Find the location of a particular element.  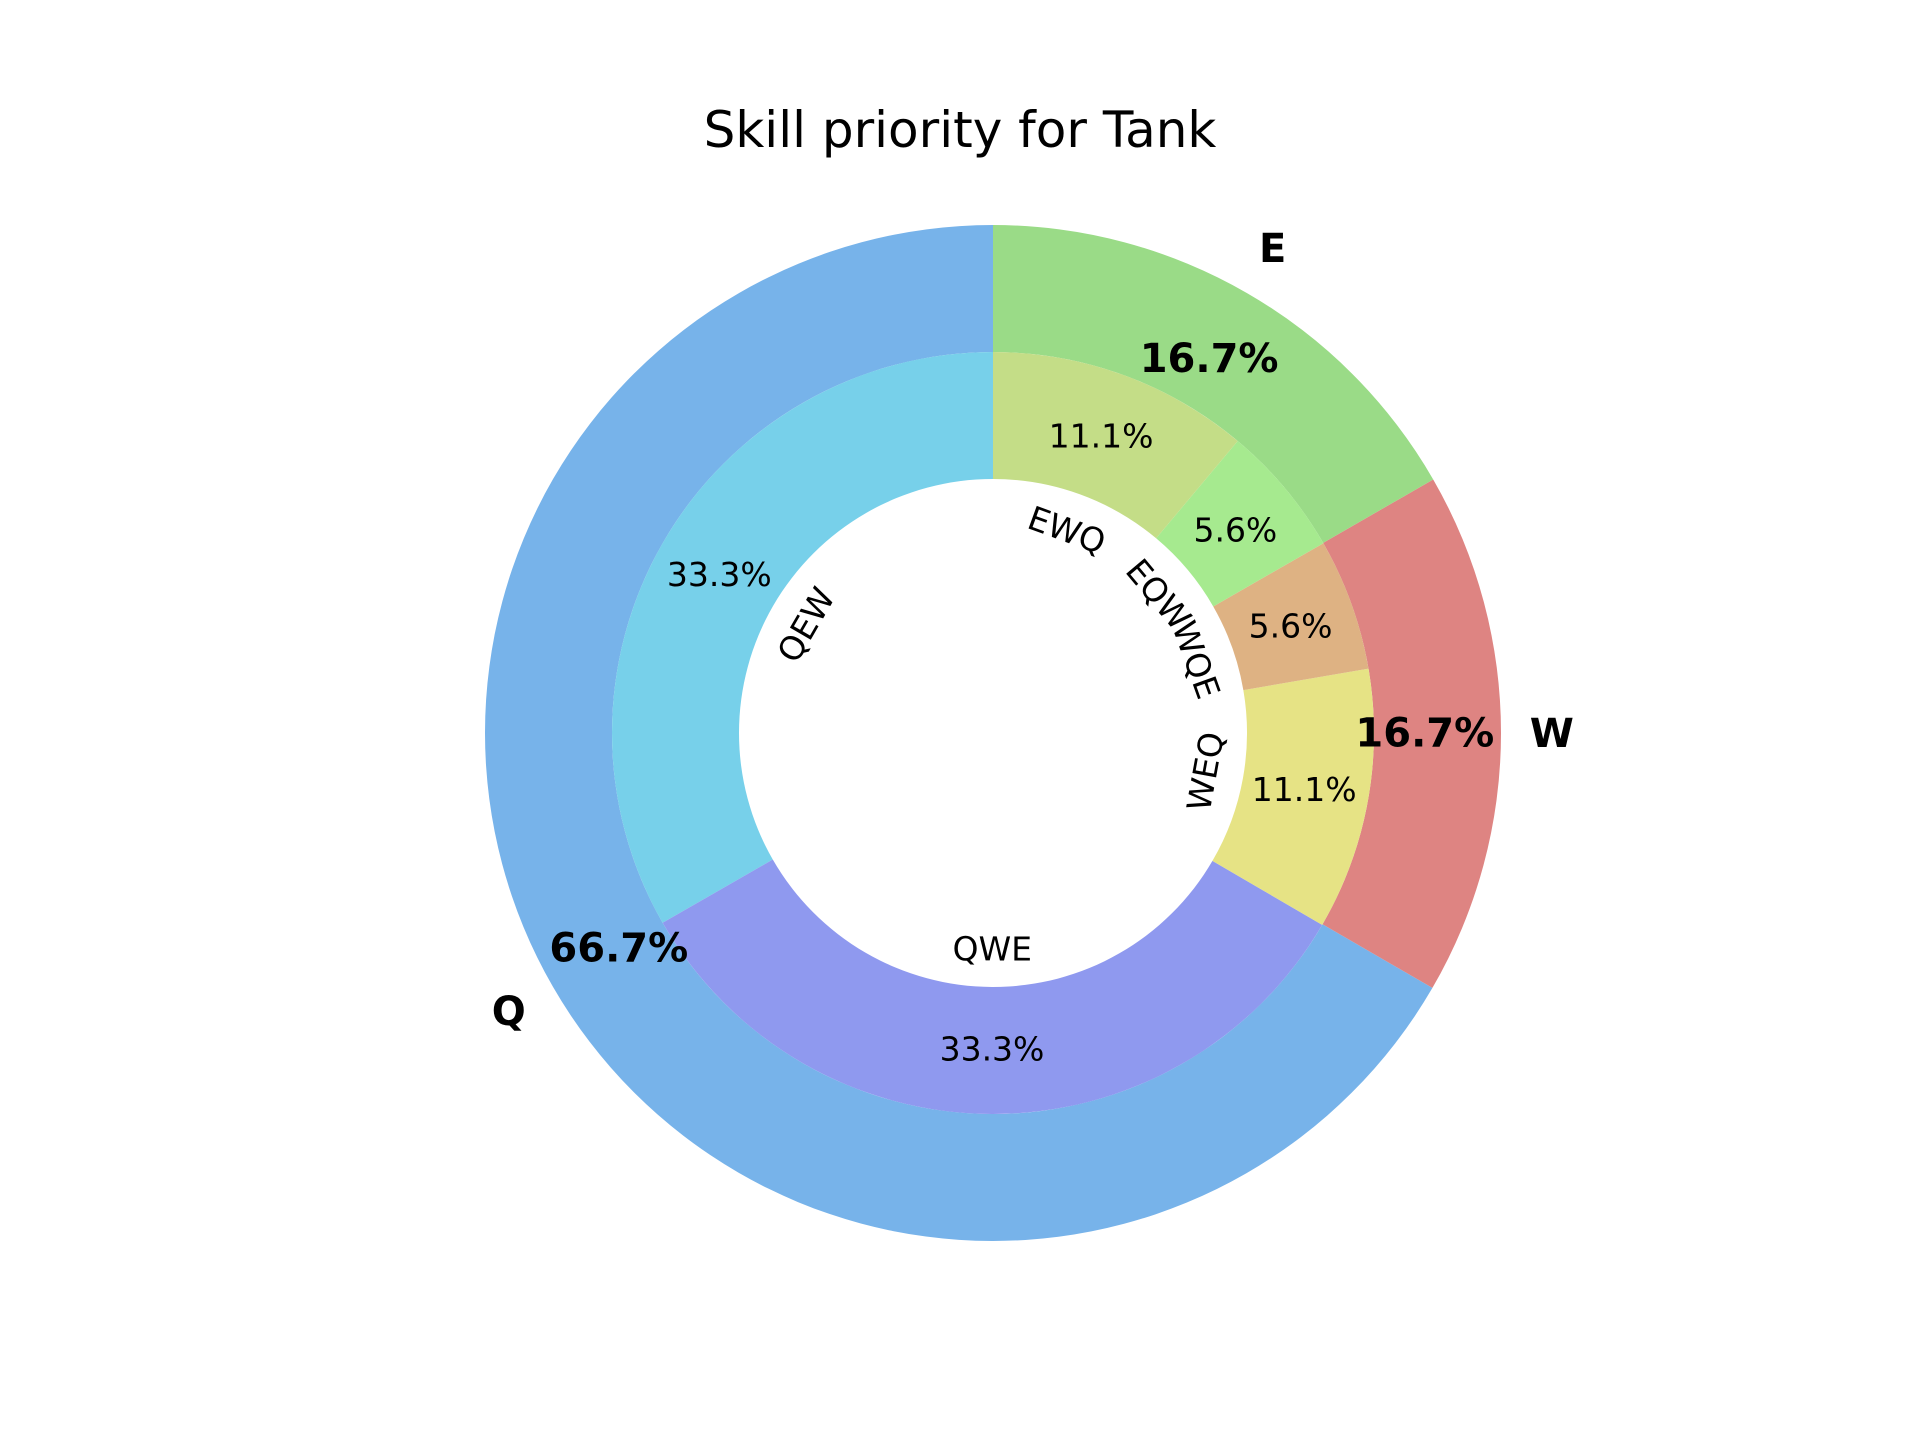

inner-wedge-weq is located at coordinates (1293, 796).